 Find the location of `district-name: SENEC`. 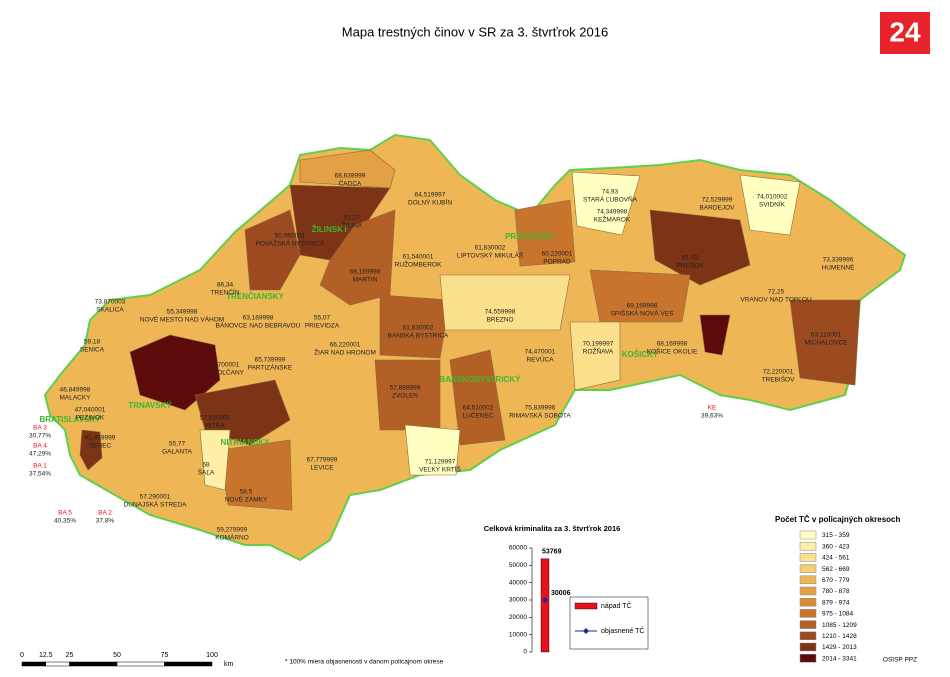

district-name: SENEC is located at coordinates (100, 446).